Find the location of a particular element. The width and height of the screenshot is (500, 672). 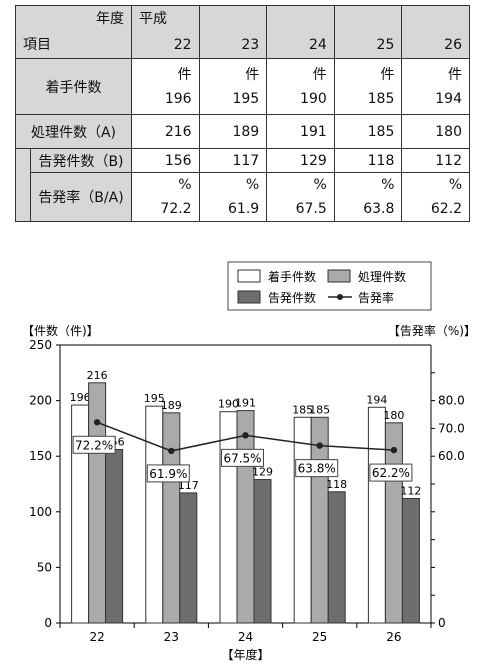

right-tick-label: 60.0 is located at coordinates (451, 456).